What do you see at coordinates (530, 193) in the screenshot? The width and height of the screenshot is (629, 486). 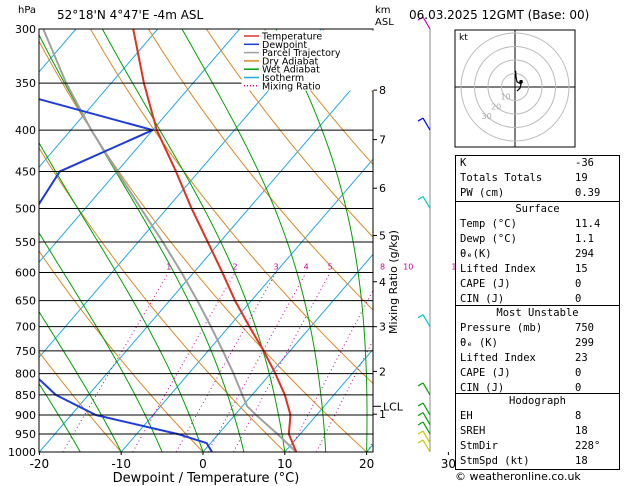 I see `index-row-pw: PW (cm) 0.39` at bounding box center [530, 193].